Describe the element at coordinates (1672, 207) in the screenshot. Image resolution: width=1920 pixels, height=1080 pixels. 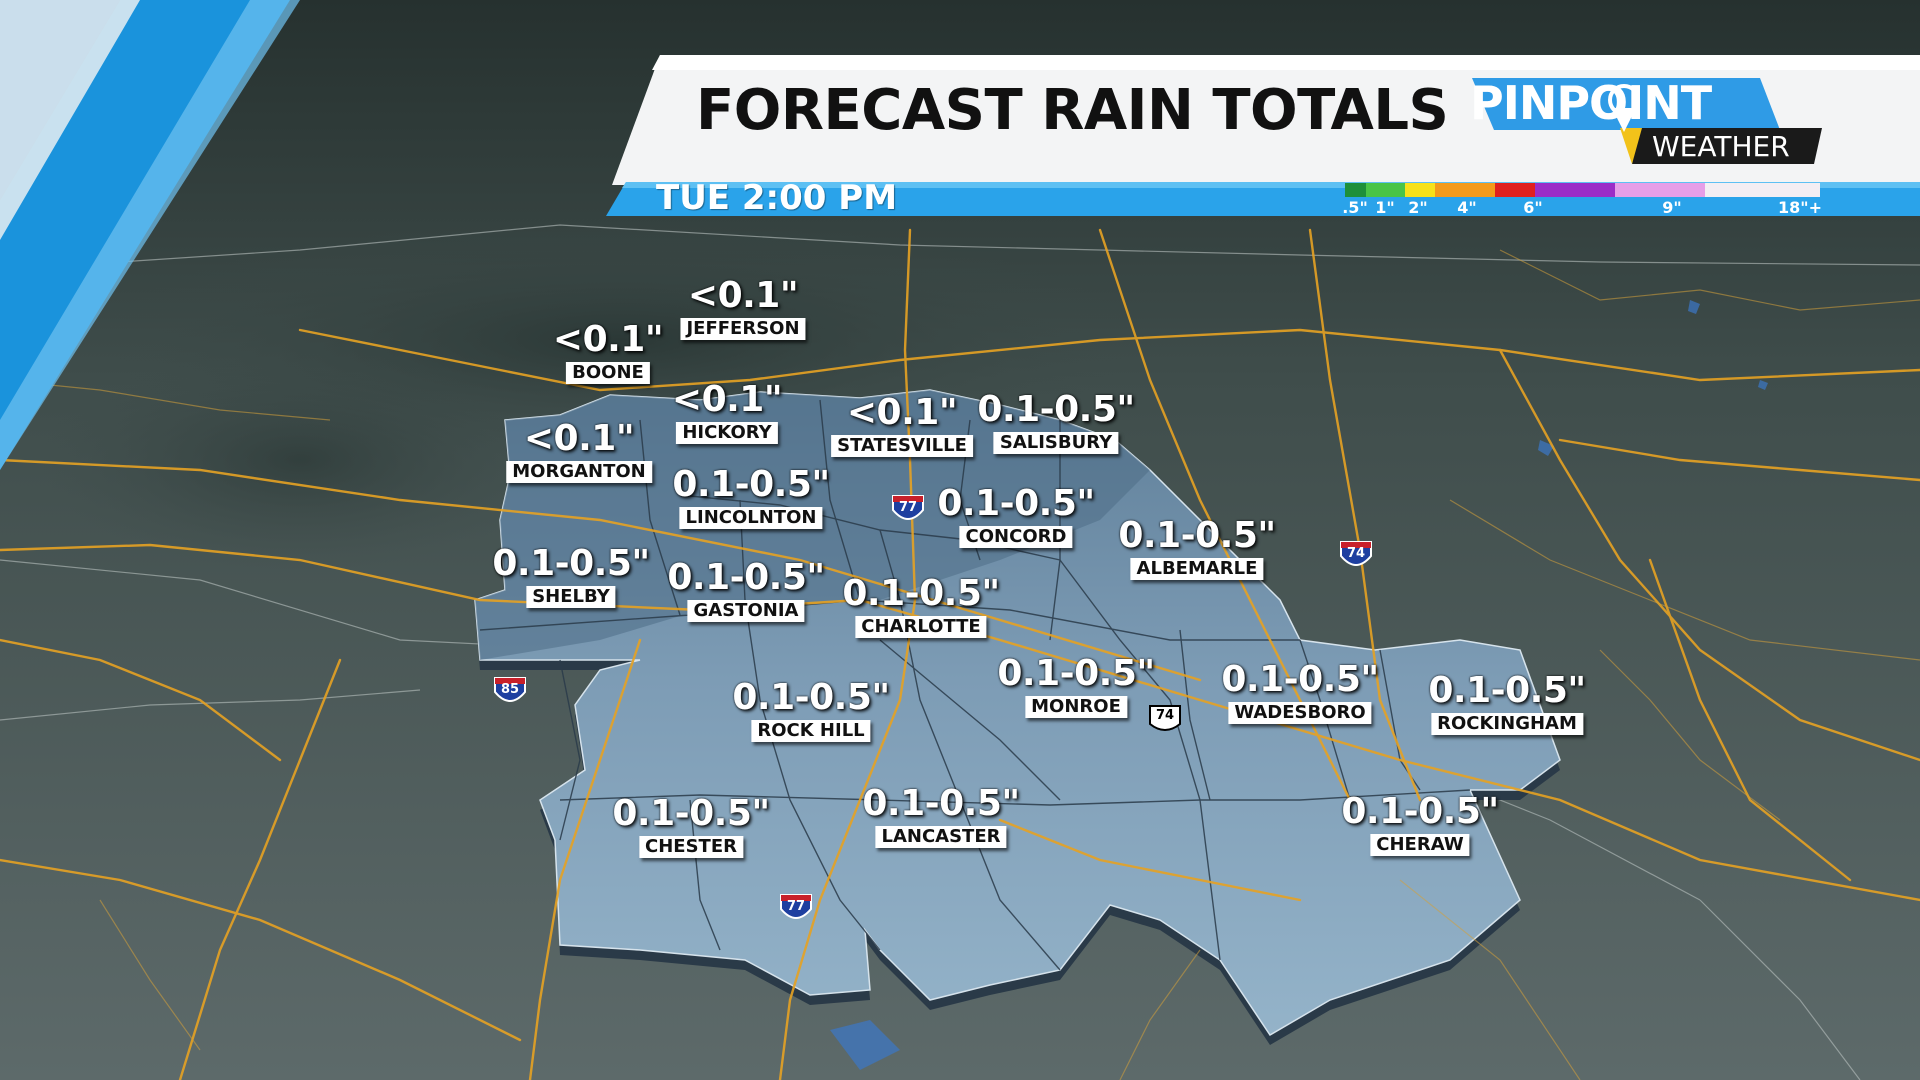
I see `scale-tick: 9"` at that location.